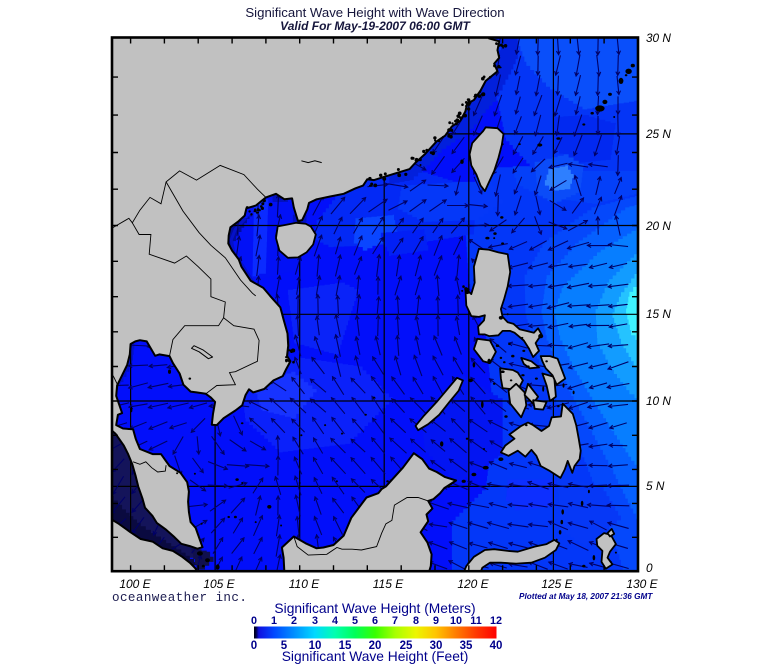 Image resolution: width=775 pixels, height=665 pixels. I want to click on svg-text: Significant Wave Height (Feet), so click(375, 656).